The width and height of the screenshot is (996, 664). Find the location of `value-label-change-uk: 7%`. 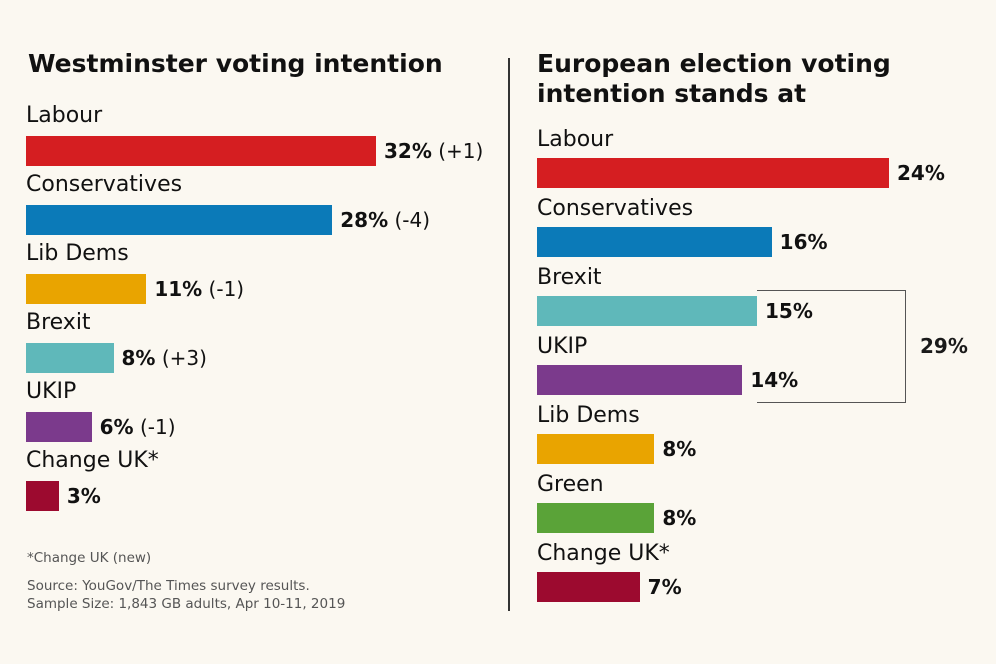

value-label-change-uk: 7% is located at coordinates (665, 587).